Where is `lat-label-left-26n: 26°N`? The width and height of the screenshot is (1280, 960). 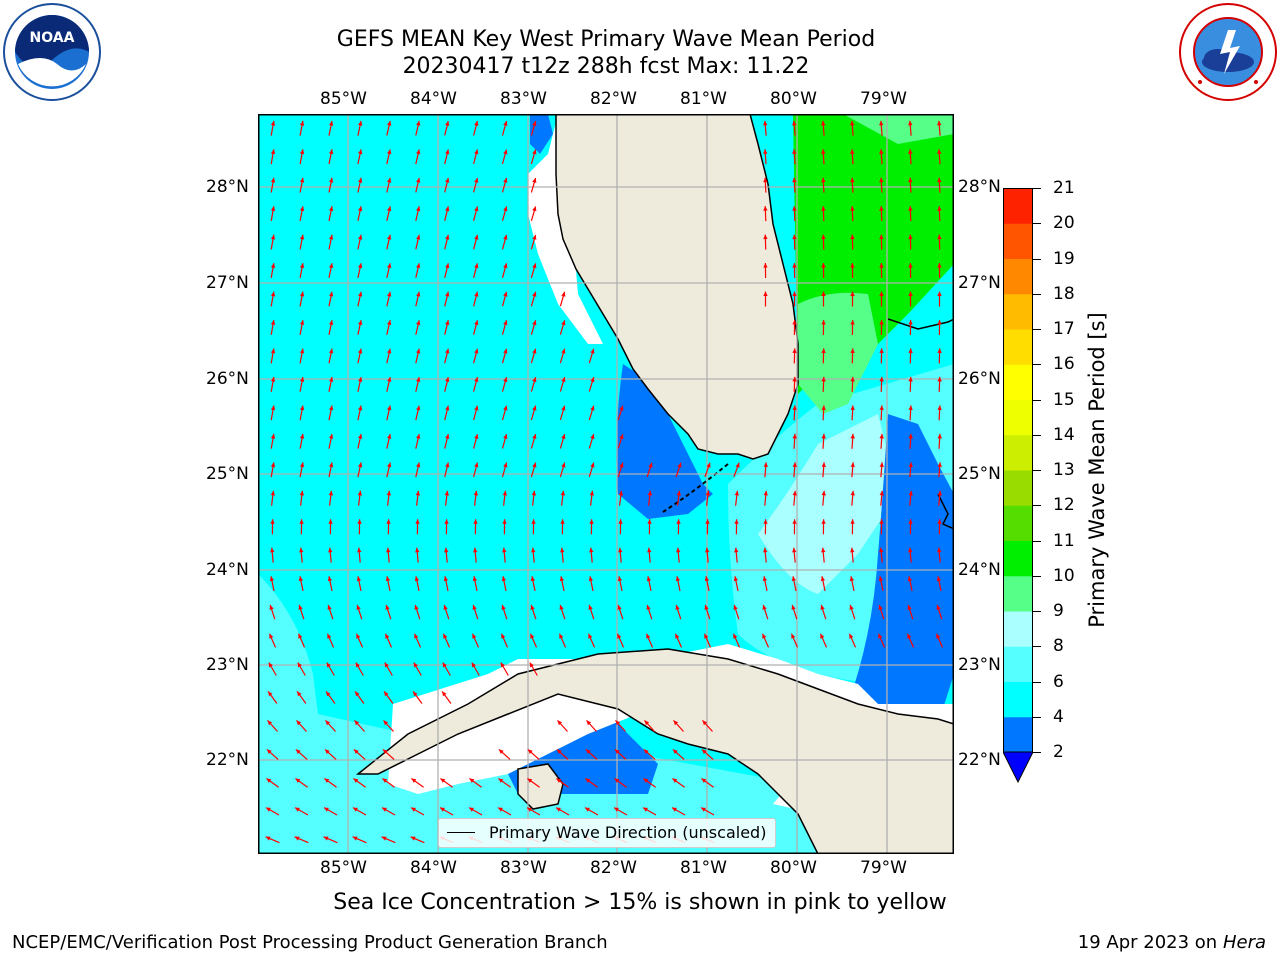 lat-label-left-26n: 26°N is located at coordinates (227, 379).